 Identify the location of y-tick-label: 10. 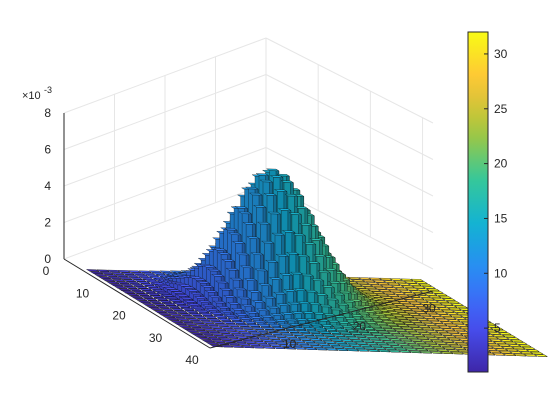
(83, 293).